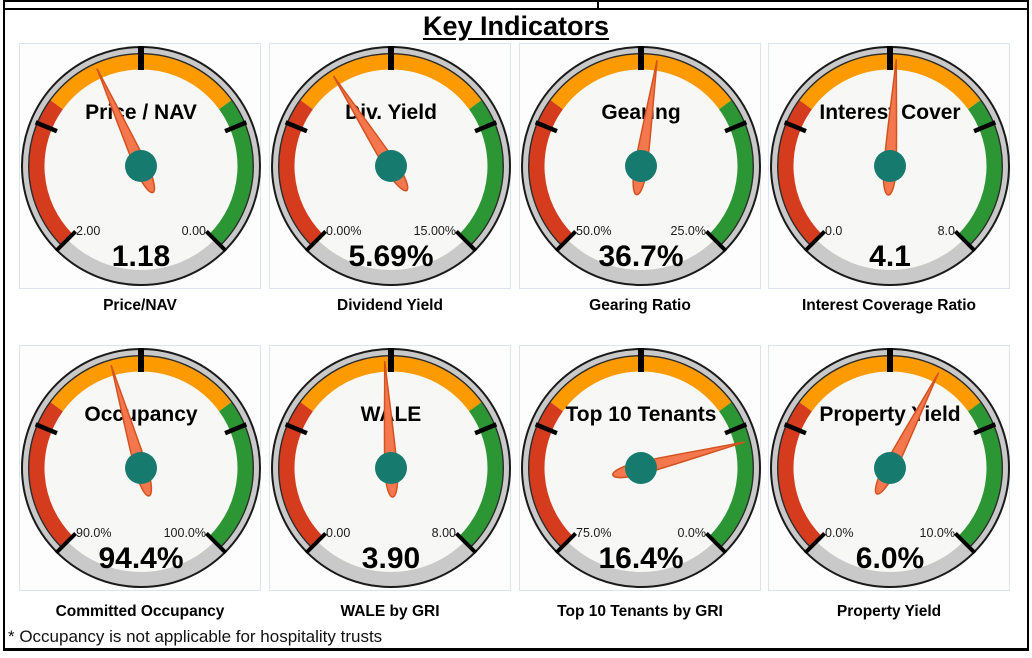  What do you see at coordinates (140, 558) in the screenshot?
I see `gauge-value: 94.4%` at bounding box center [140, 558].